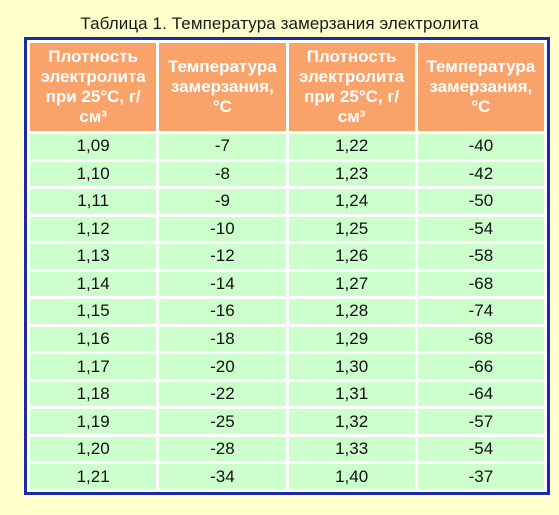  What do you see at coordinates (287, 449) in the screenshot?
I see `table-row: 1,20 -28 1,33 -54` at bounding box center [287, 449].